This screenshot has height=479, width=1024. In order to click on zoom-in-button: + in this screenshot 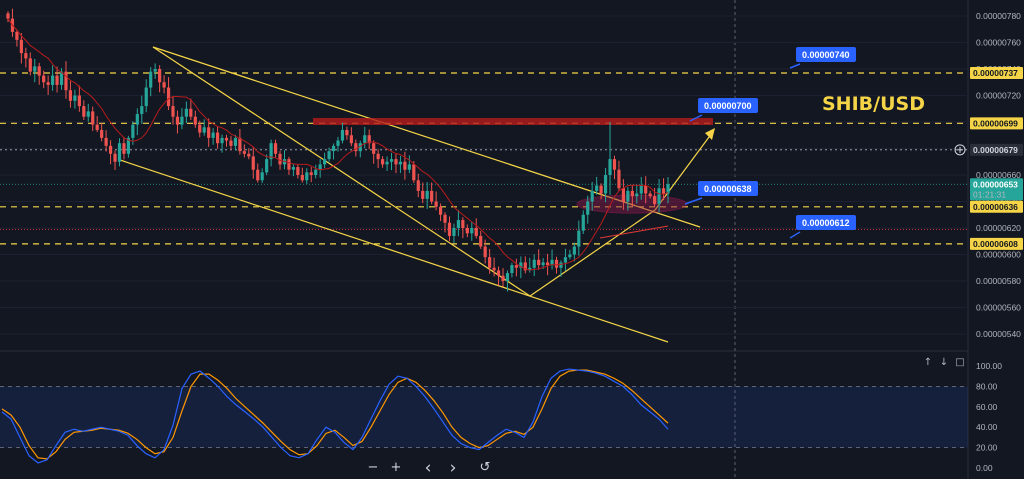, I will do `click(396, 467)`.